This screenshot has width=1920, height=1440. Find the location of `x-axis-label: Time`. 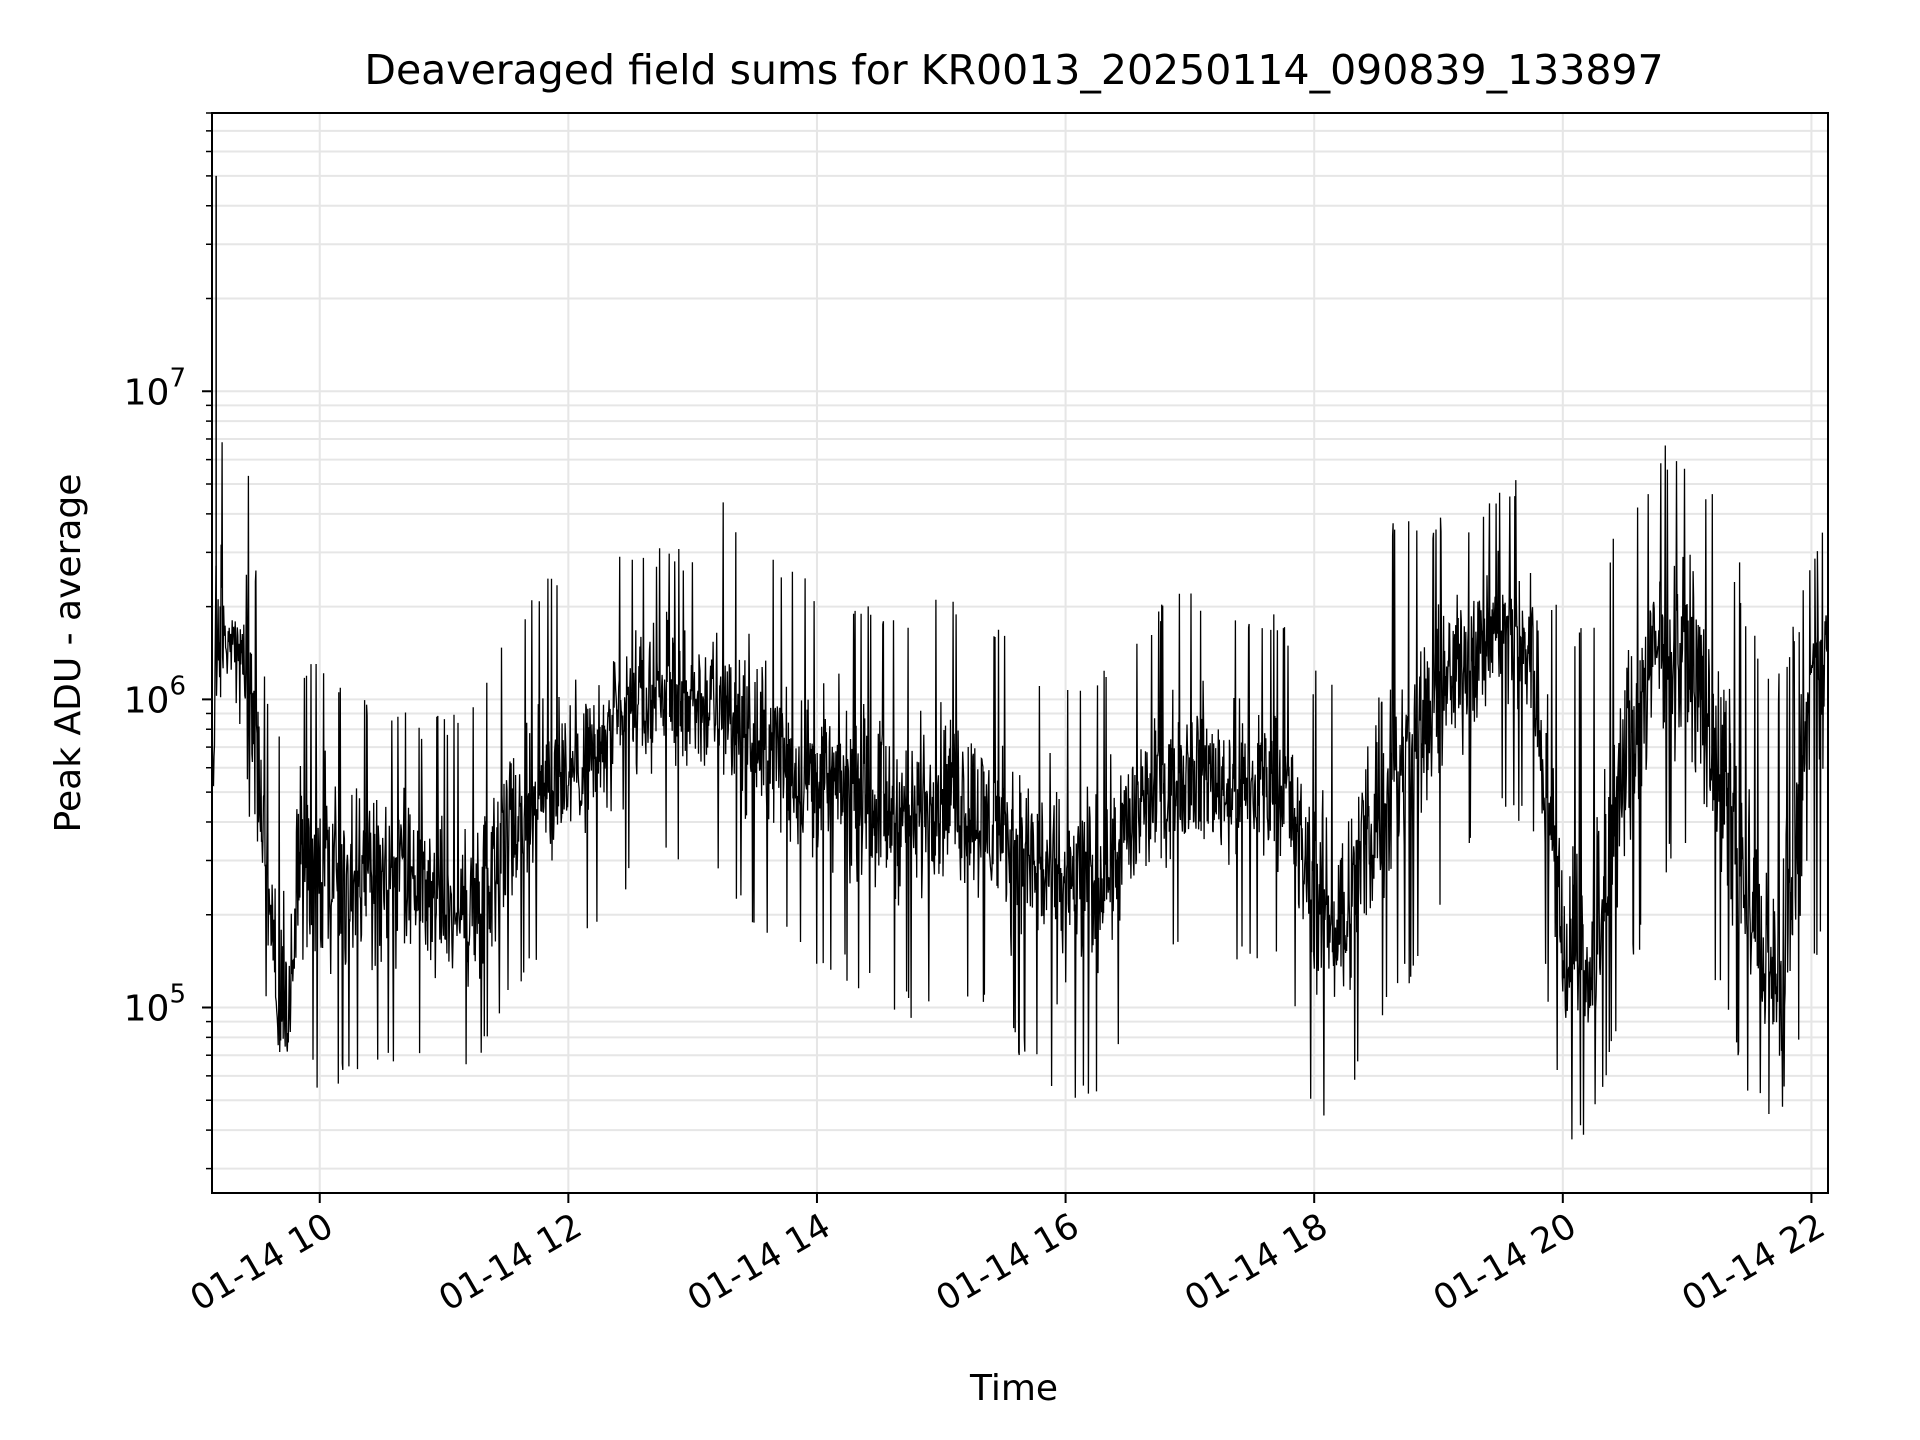

x-axis-label: Time is located at coordinates (1013, 1388).